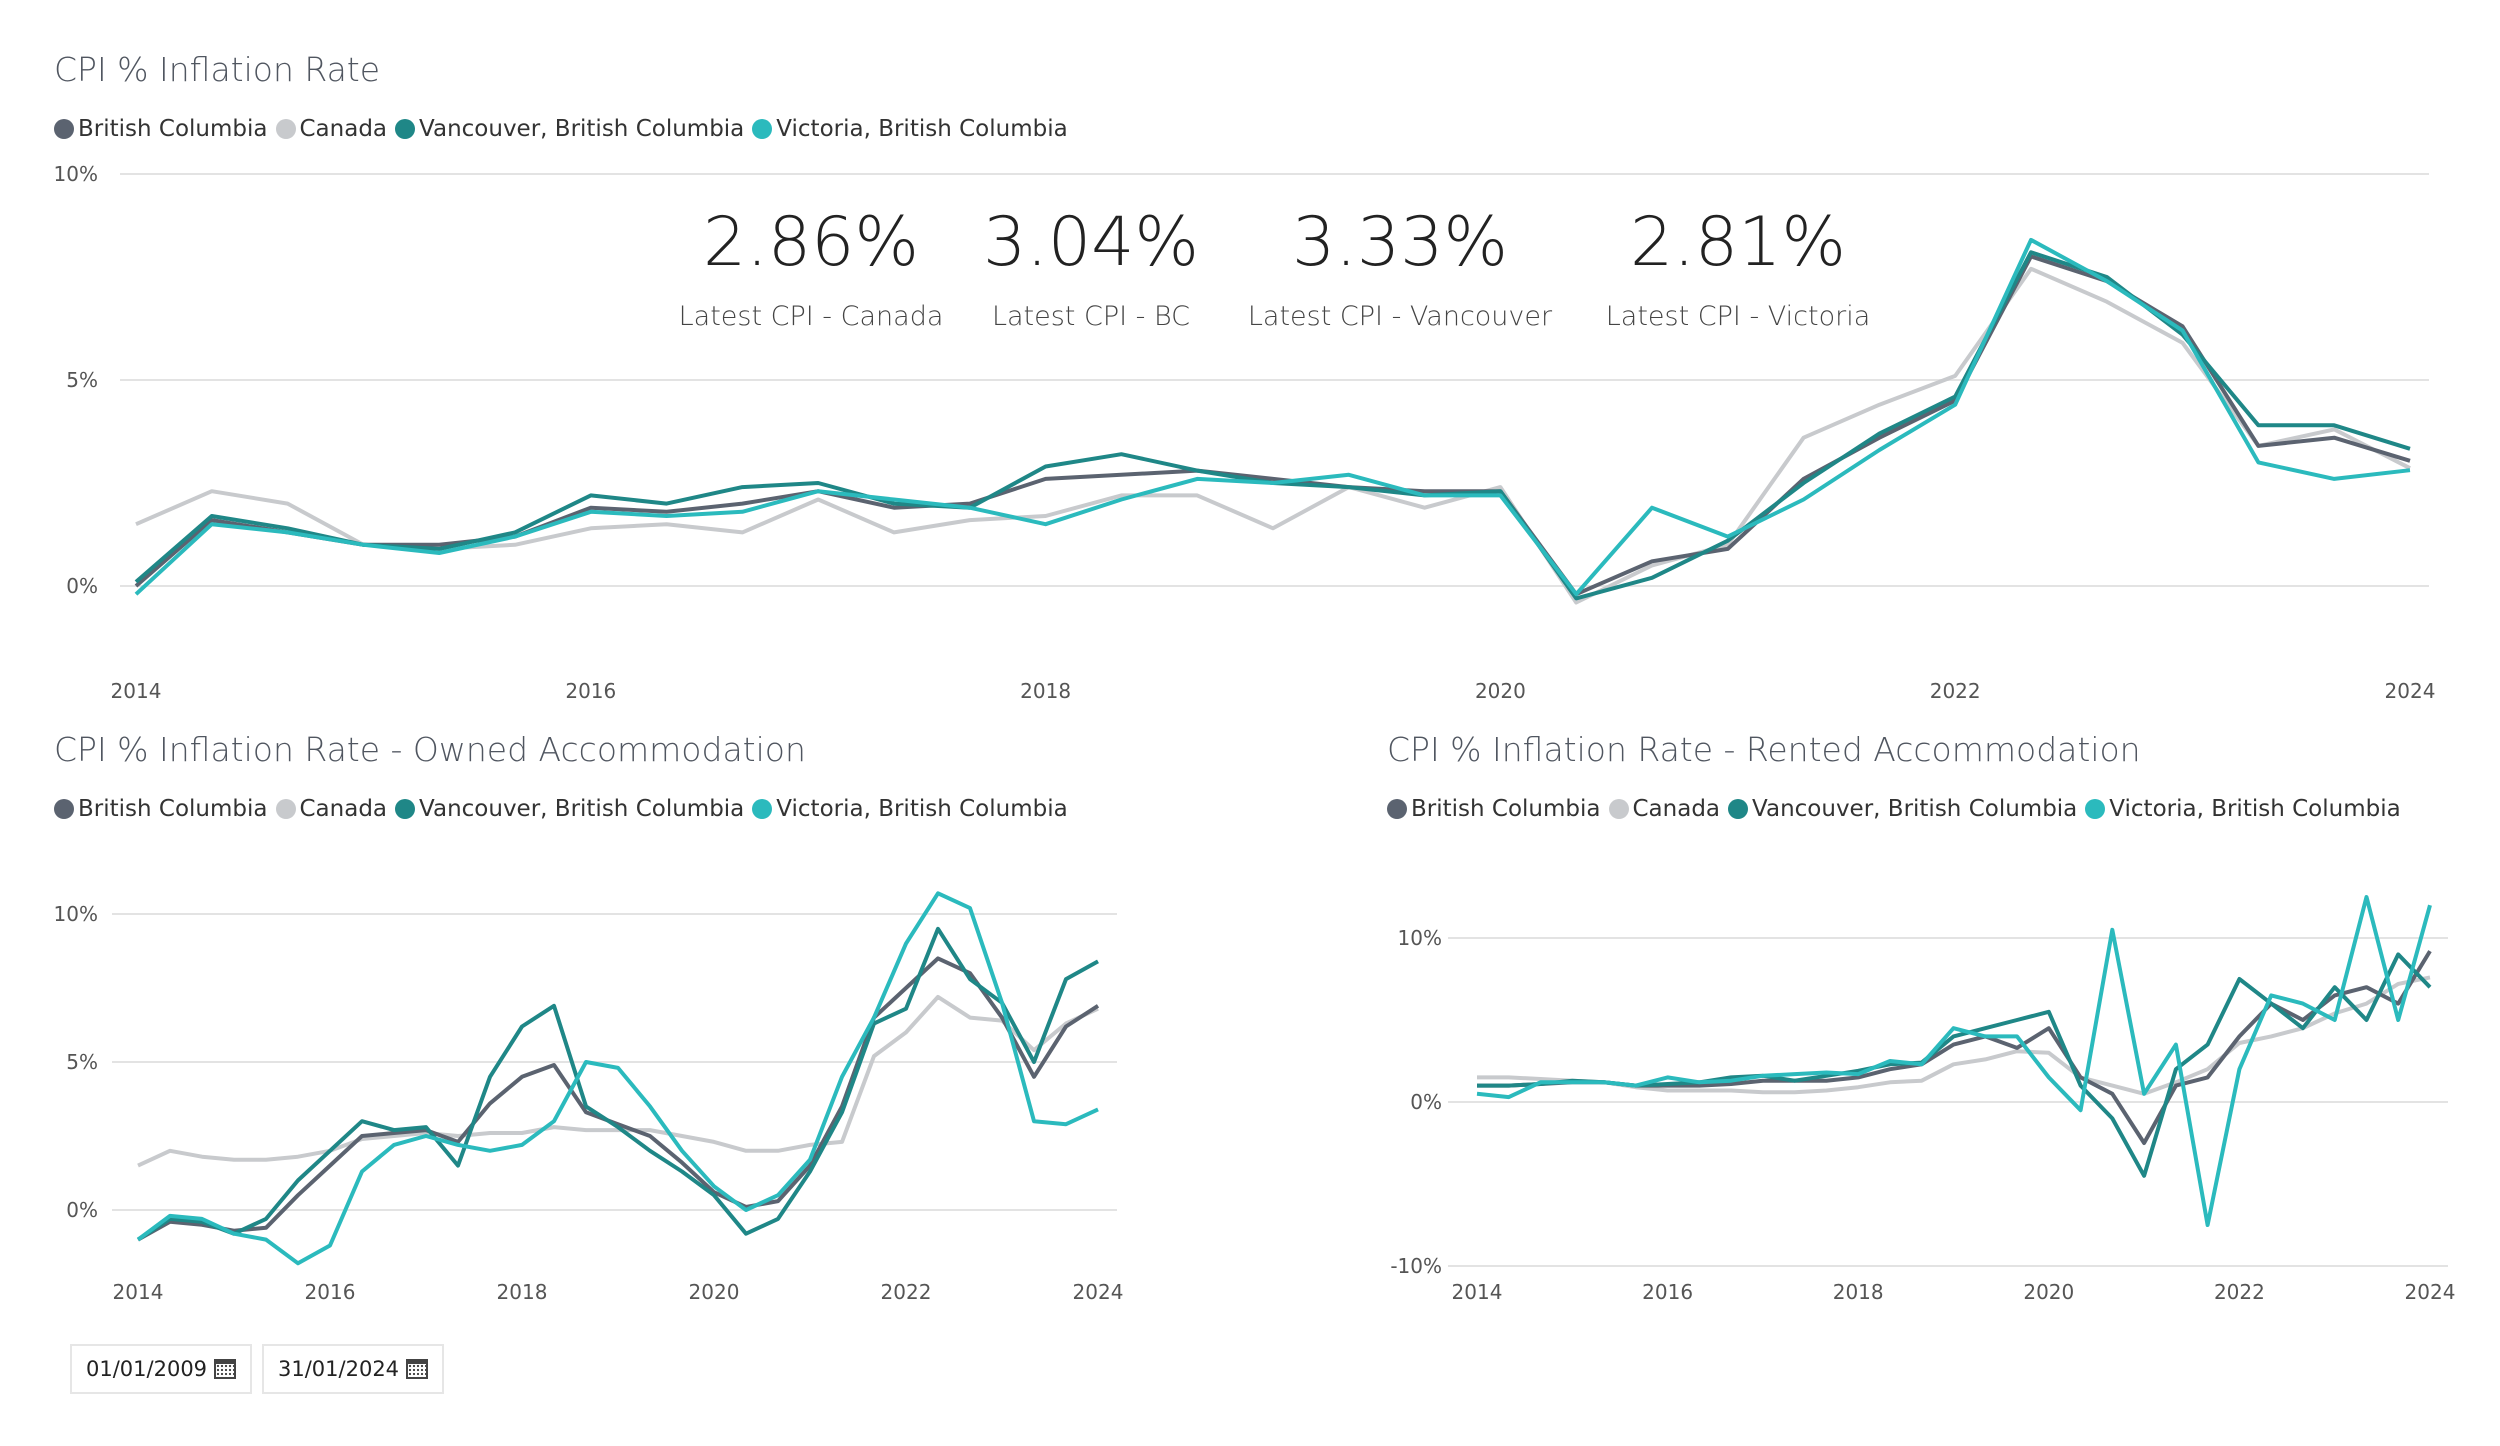 The image size is (2500, 1446). I want to click on series-line-canada, so click(618, 1081).